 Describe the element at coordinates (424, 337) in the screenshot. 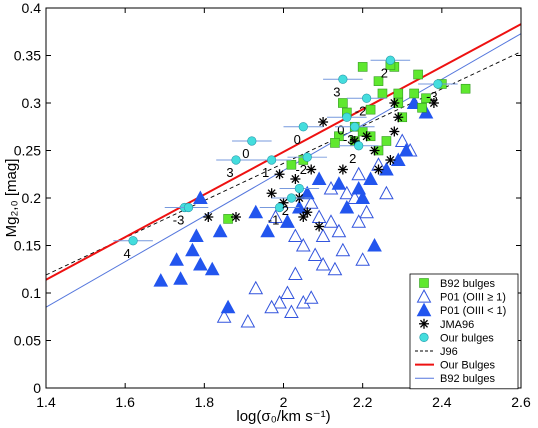

I see `legend-swatch-circle` at that location.